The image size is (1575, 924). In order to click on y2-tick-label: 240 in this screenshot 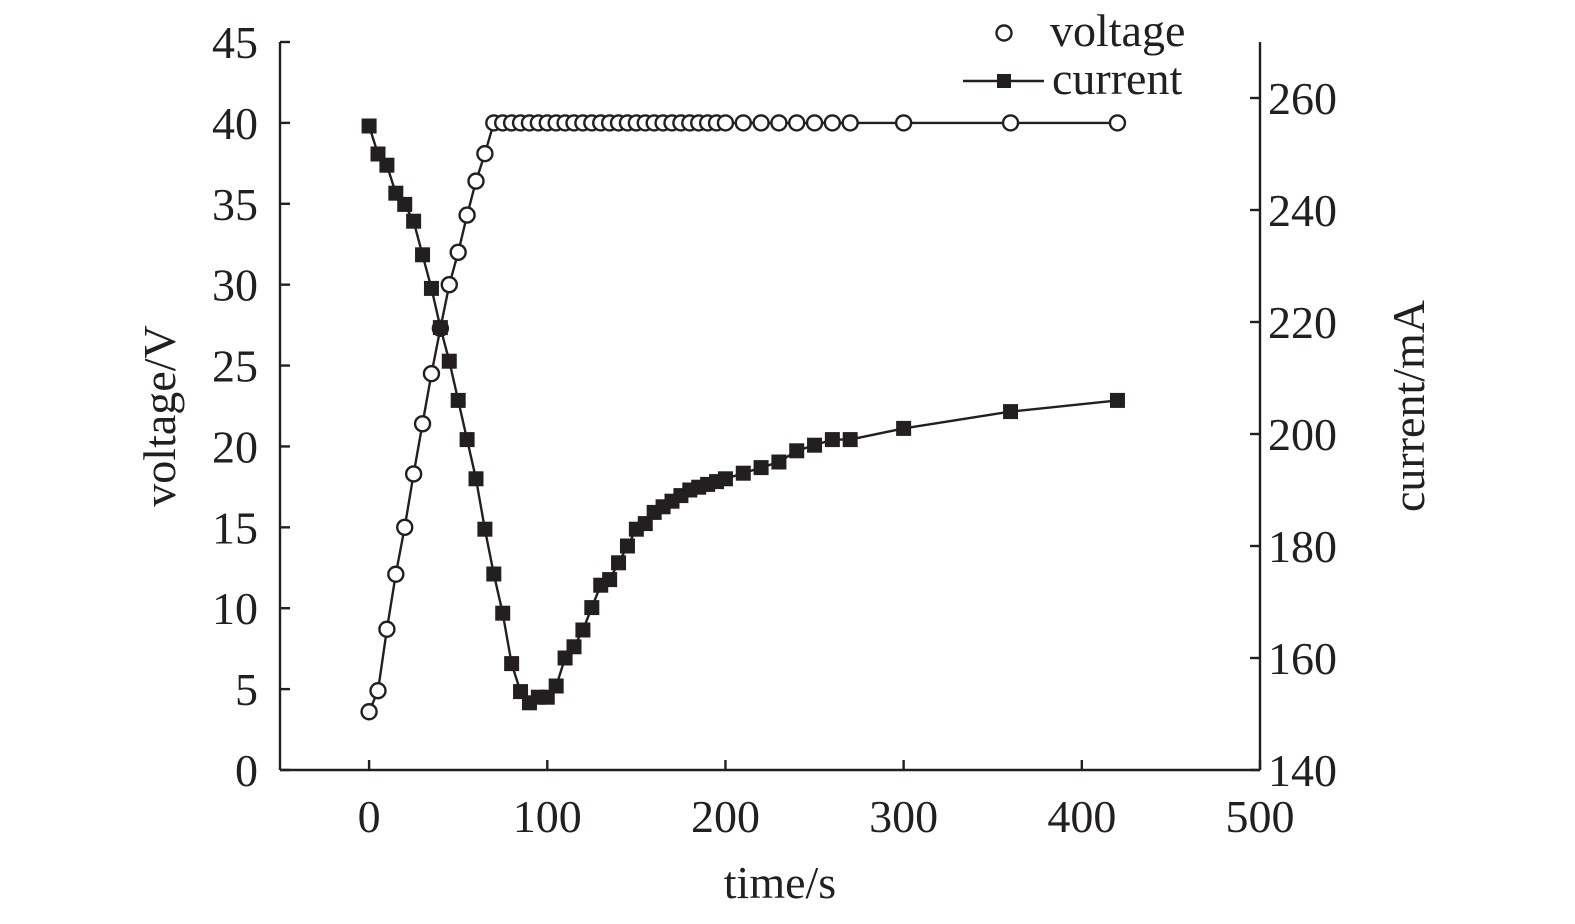, I will do `click(1302, 210)`.